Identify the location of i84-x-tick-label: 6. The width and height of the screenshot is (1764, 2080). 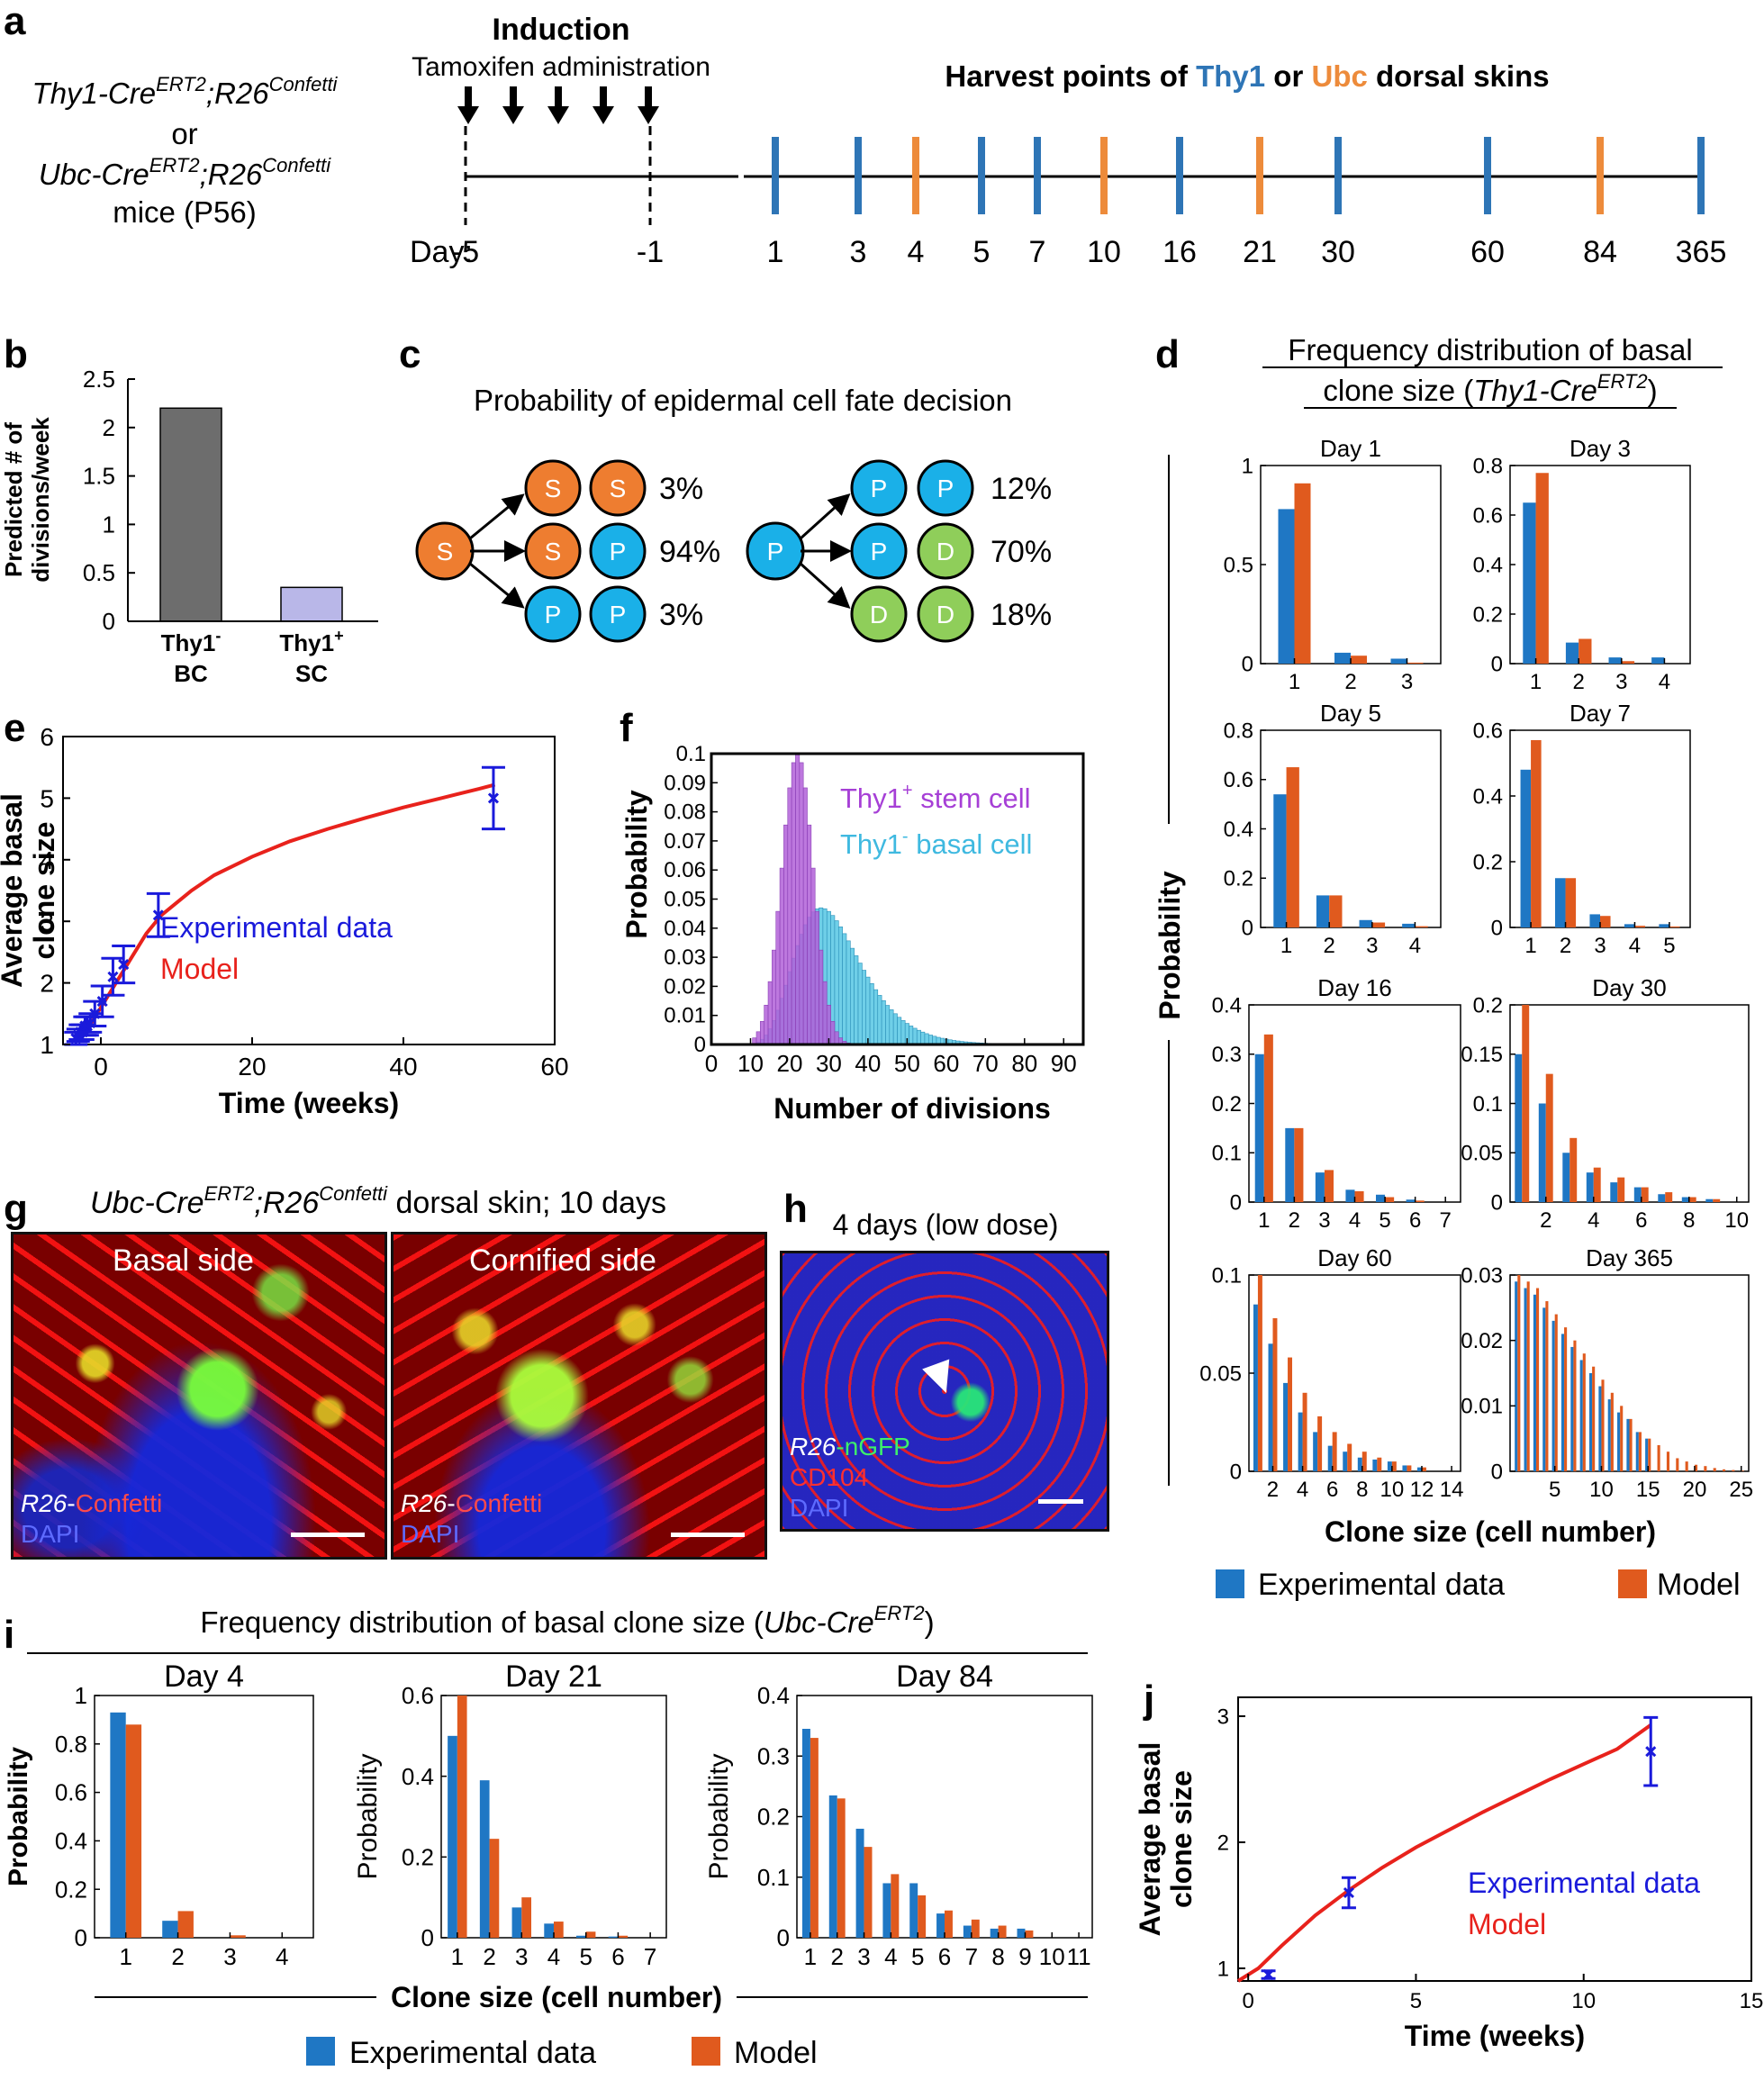
(944, 1956).